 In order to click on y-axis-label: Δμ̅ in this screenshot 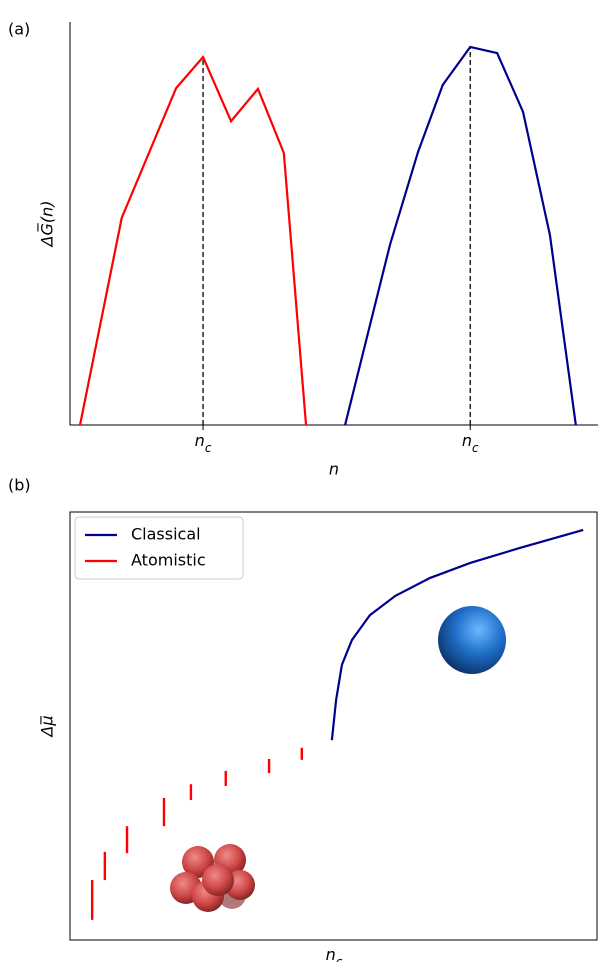, I will do `click(47, 726)`.